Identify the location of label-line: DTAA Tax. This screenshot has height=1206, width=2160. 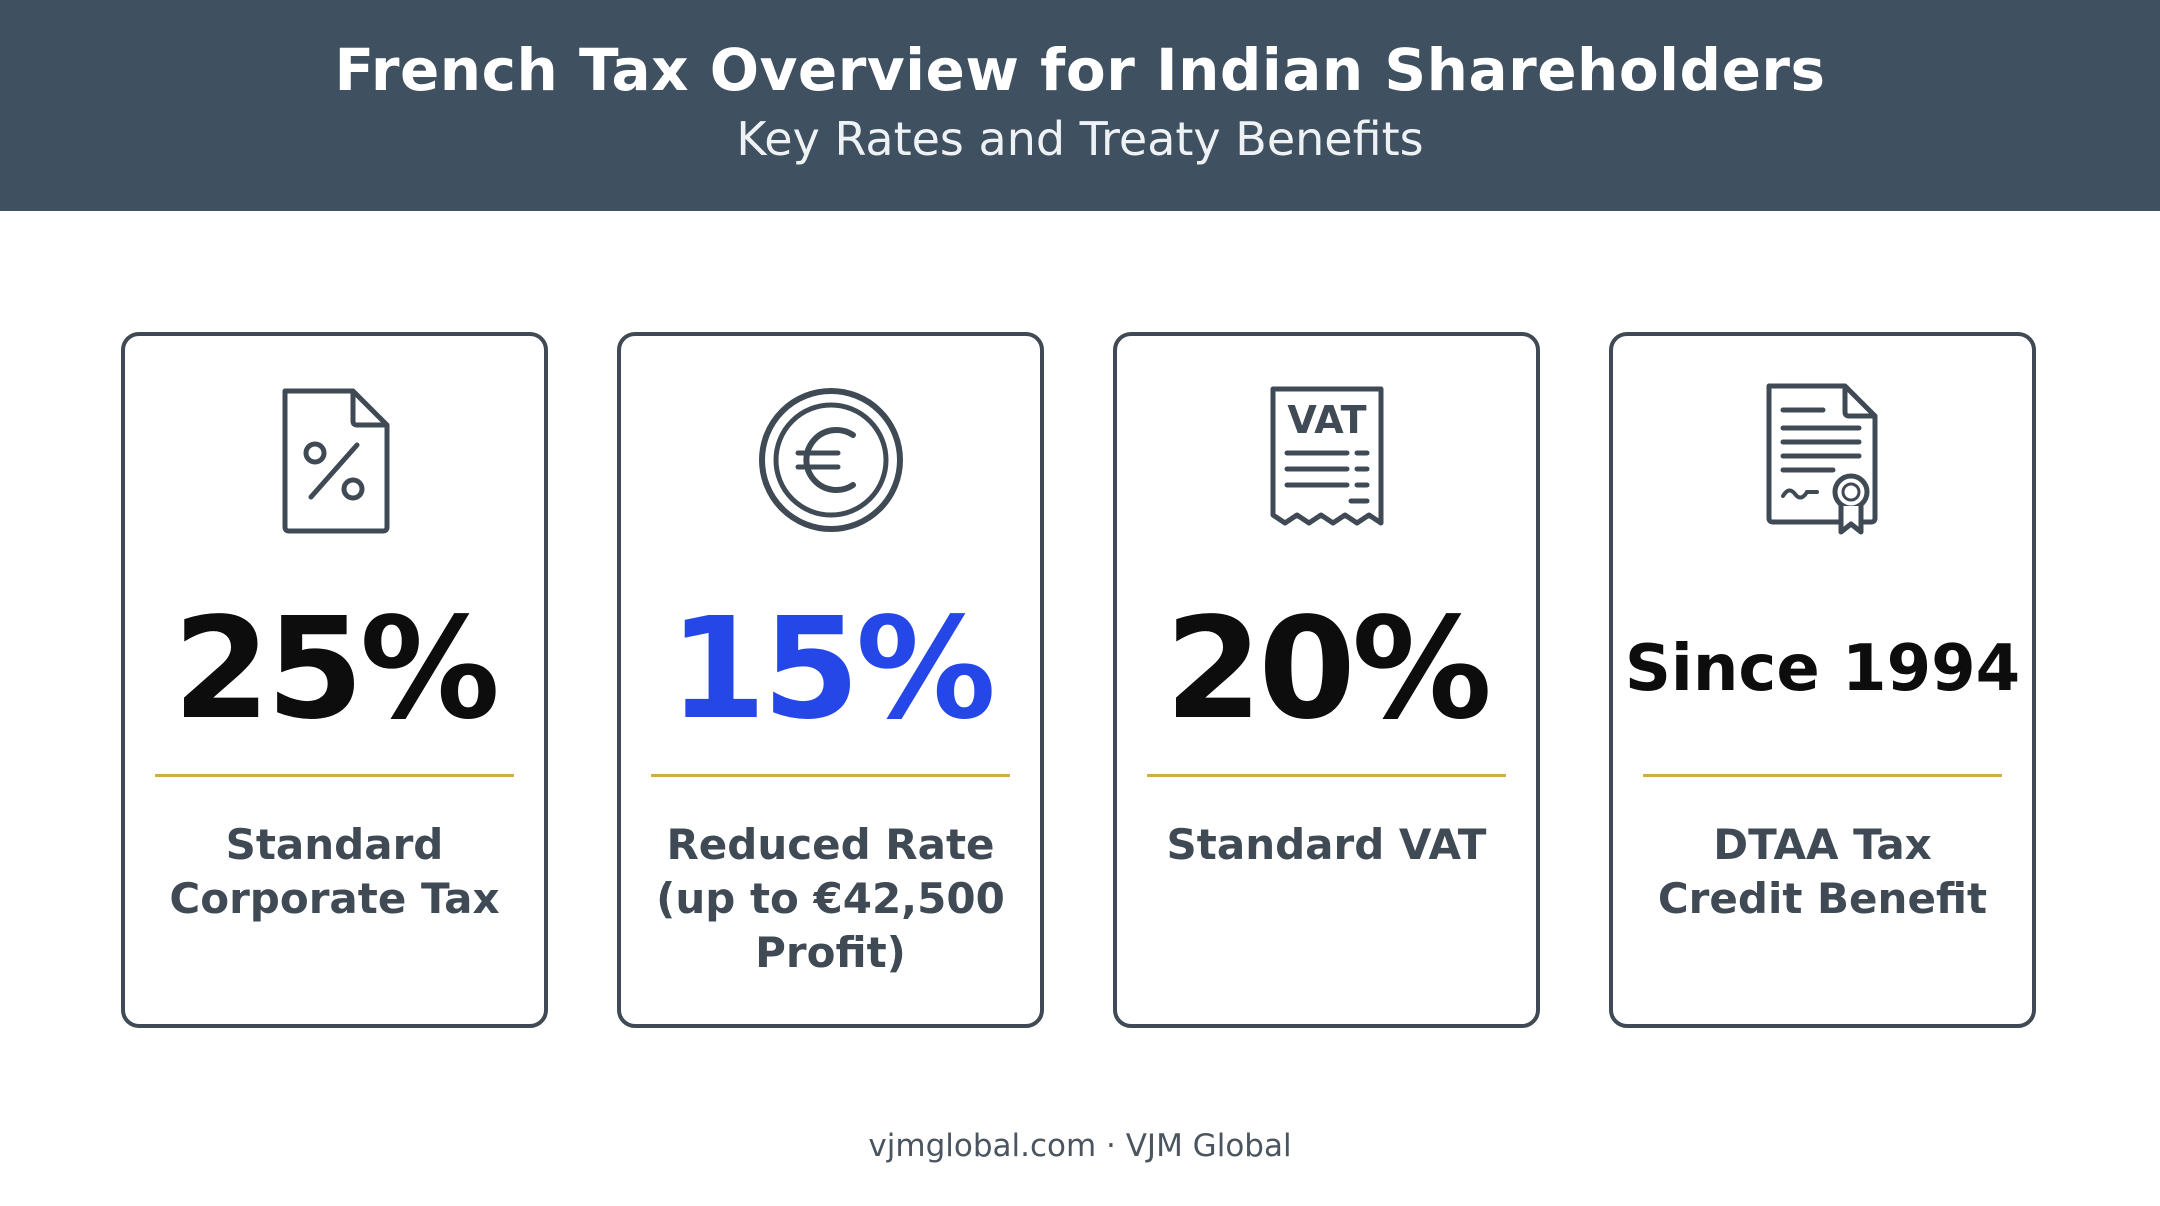
(1822, 844).